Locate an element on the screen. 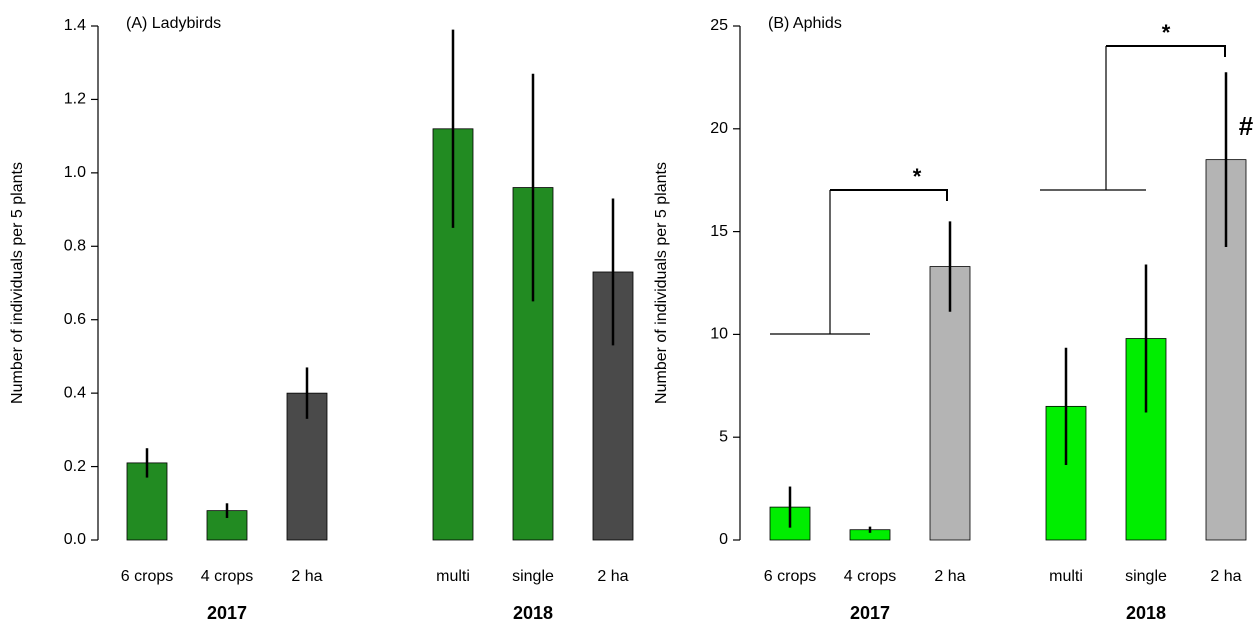 The height and width of the screenshot is (633, 1258). panel-title: (A) Ladybirds is located at coordinates (173, 23).